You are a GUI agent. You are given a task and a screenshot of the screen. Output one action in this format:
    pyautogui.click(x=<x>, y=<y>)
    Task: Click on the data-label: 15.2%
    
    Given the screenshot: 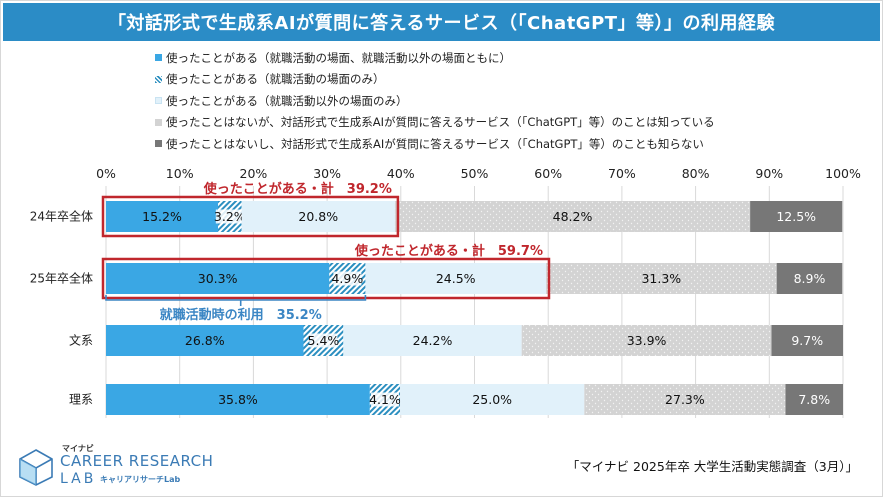 What is the action you would take?
    pyautogui.click(x=162, y=216)
    